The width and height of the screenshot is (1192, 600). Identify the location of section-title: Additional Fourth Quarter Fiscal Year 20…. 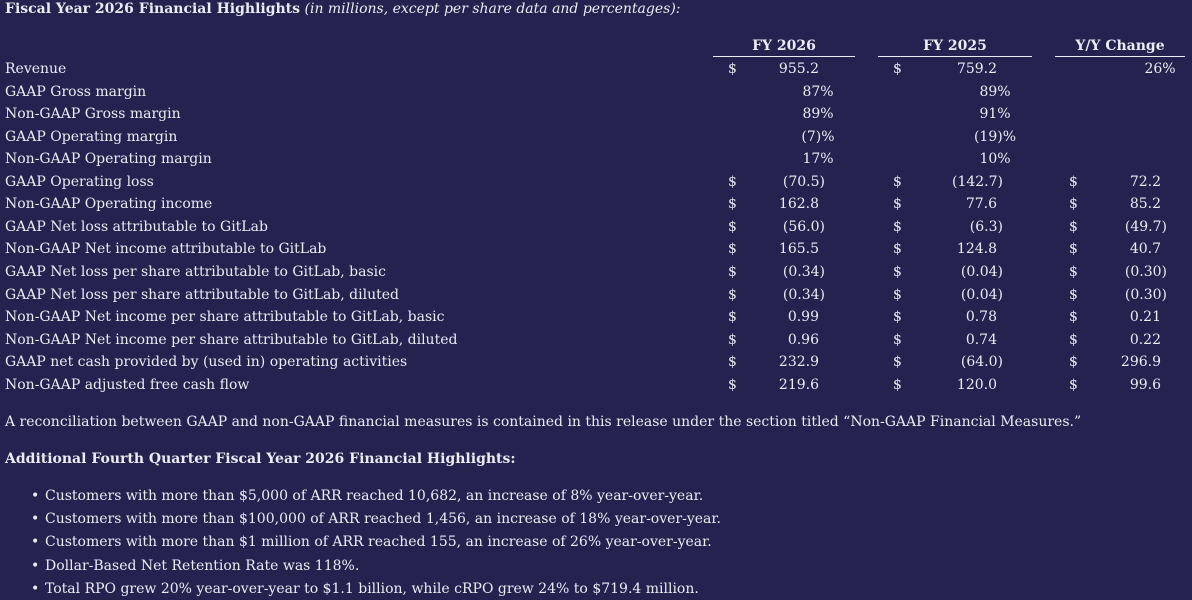
(260, 459).